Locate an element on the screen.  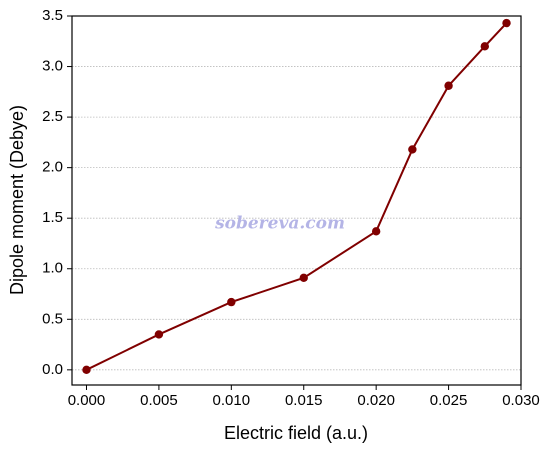
x-tick-label: 0.020 is located at coordinates (376, 400).